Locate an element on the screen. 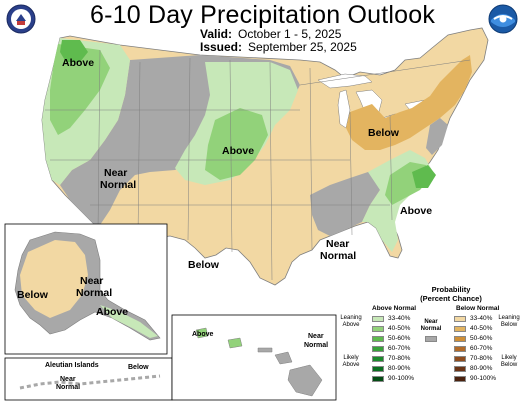 The width and height of the screenshot is (525, 405). legend-above-label: 70-80% is located at coordinates (399, 358).